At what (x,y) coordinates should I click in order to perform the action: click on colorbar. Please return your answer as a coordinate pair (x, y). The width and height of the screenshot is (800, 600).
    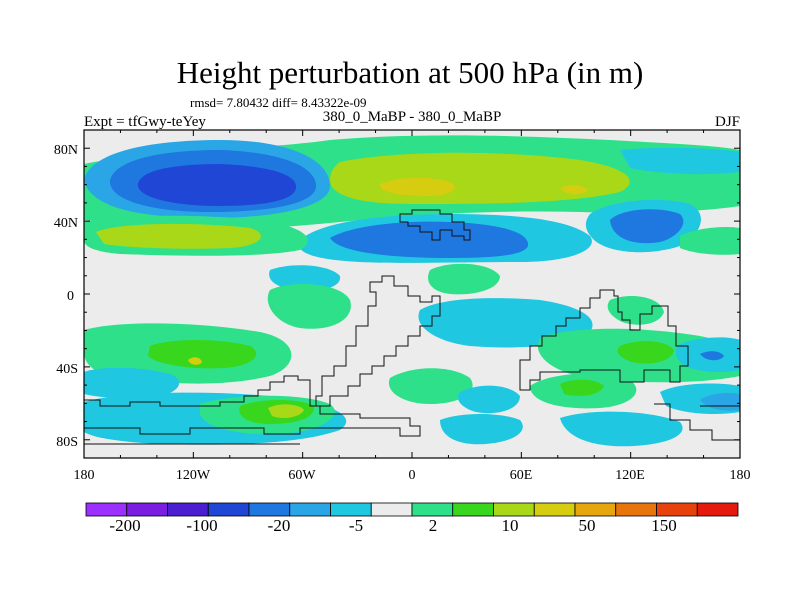
    Looking at the image, I should click on (412, 509).